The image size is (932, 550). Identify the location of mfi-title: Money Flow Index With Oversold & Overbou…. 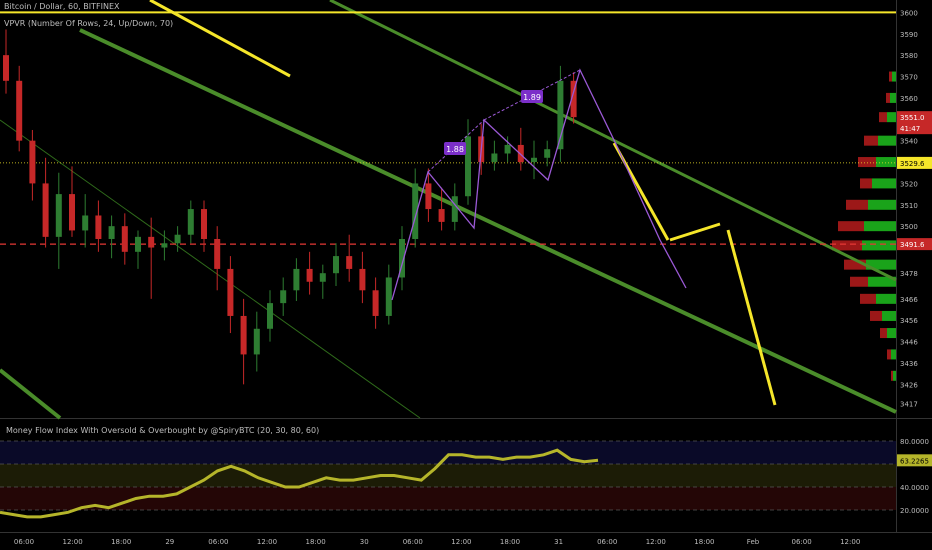
(163, 430).